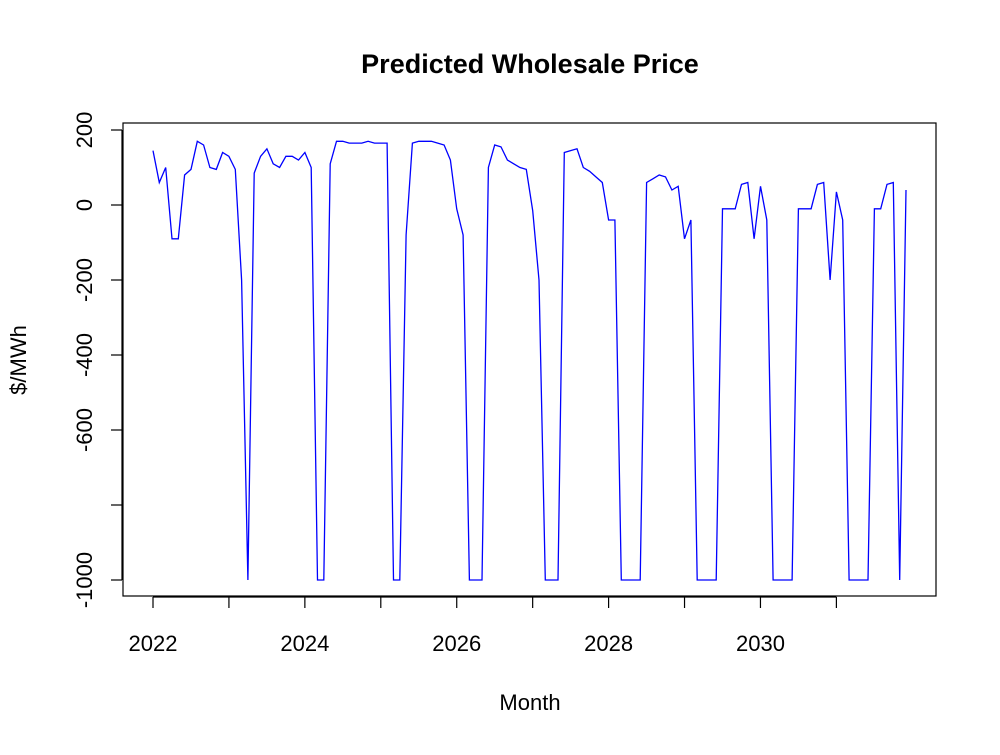  What do you see at coordinates (84, 355) in the screenshot?
I see `y-tick-label: -400` at bounding box center [84, 355].